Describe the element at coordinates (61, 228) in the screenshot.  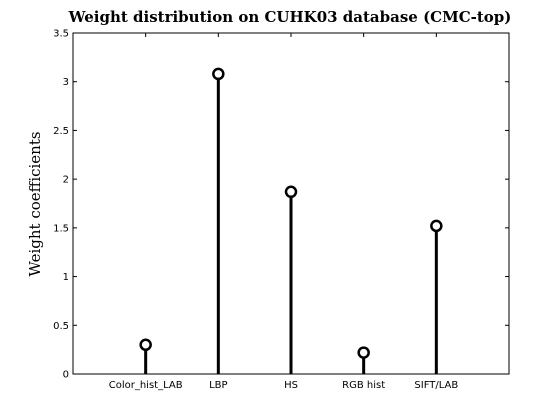
I see `y-tick-label: 1.5` at that location.